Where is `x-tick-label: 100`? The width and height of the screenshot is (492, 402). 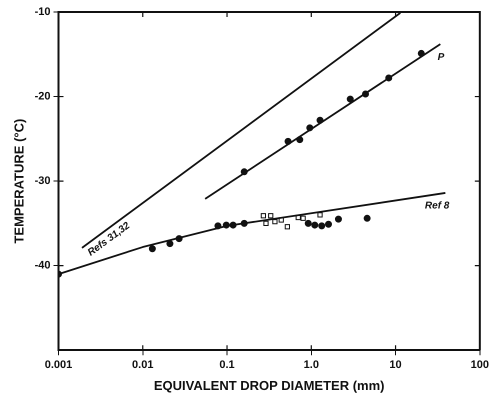 x-tick-label: 100 is located at coordinates (480, 364).